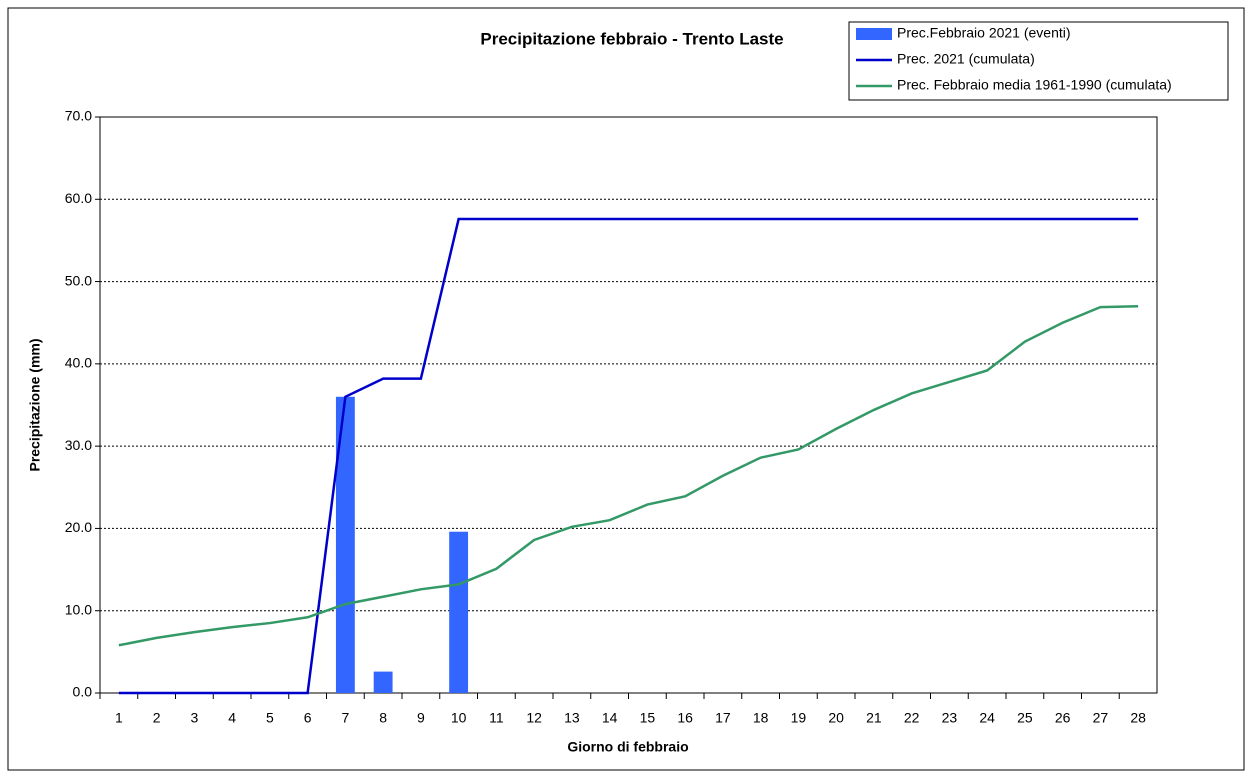  Describe the element at coordinates (78, 445) in the screenshot. I see `y-tick-label: 30.0` at that location.